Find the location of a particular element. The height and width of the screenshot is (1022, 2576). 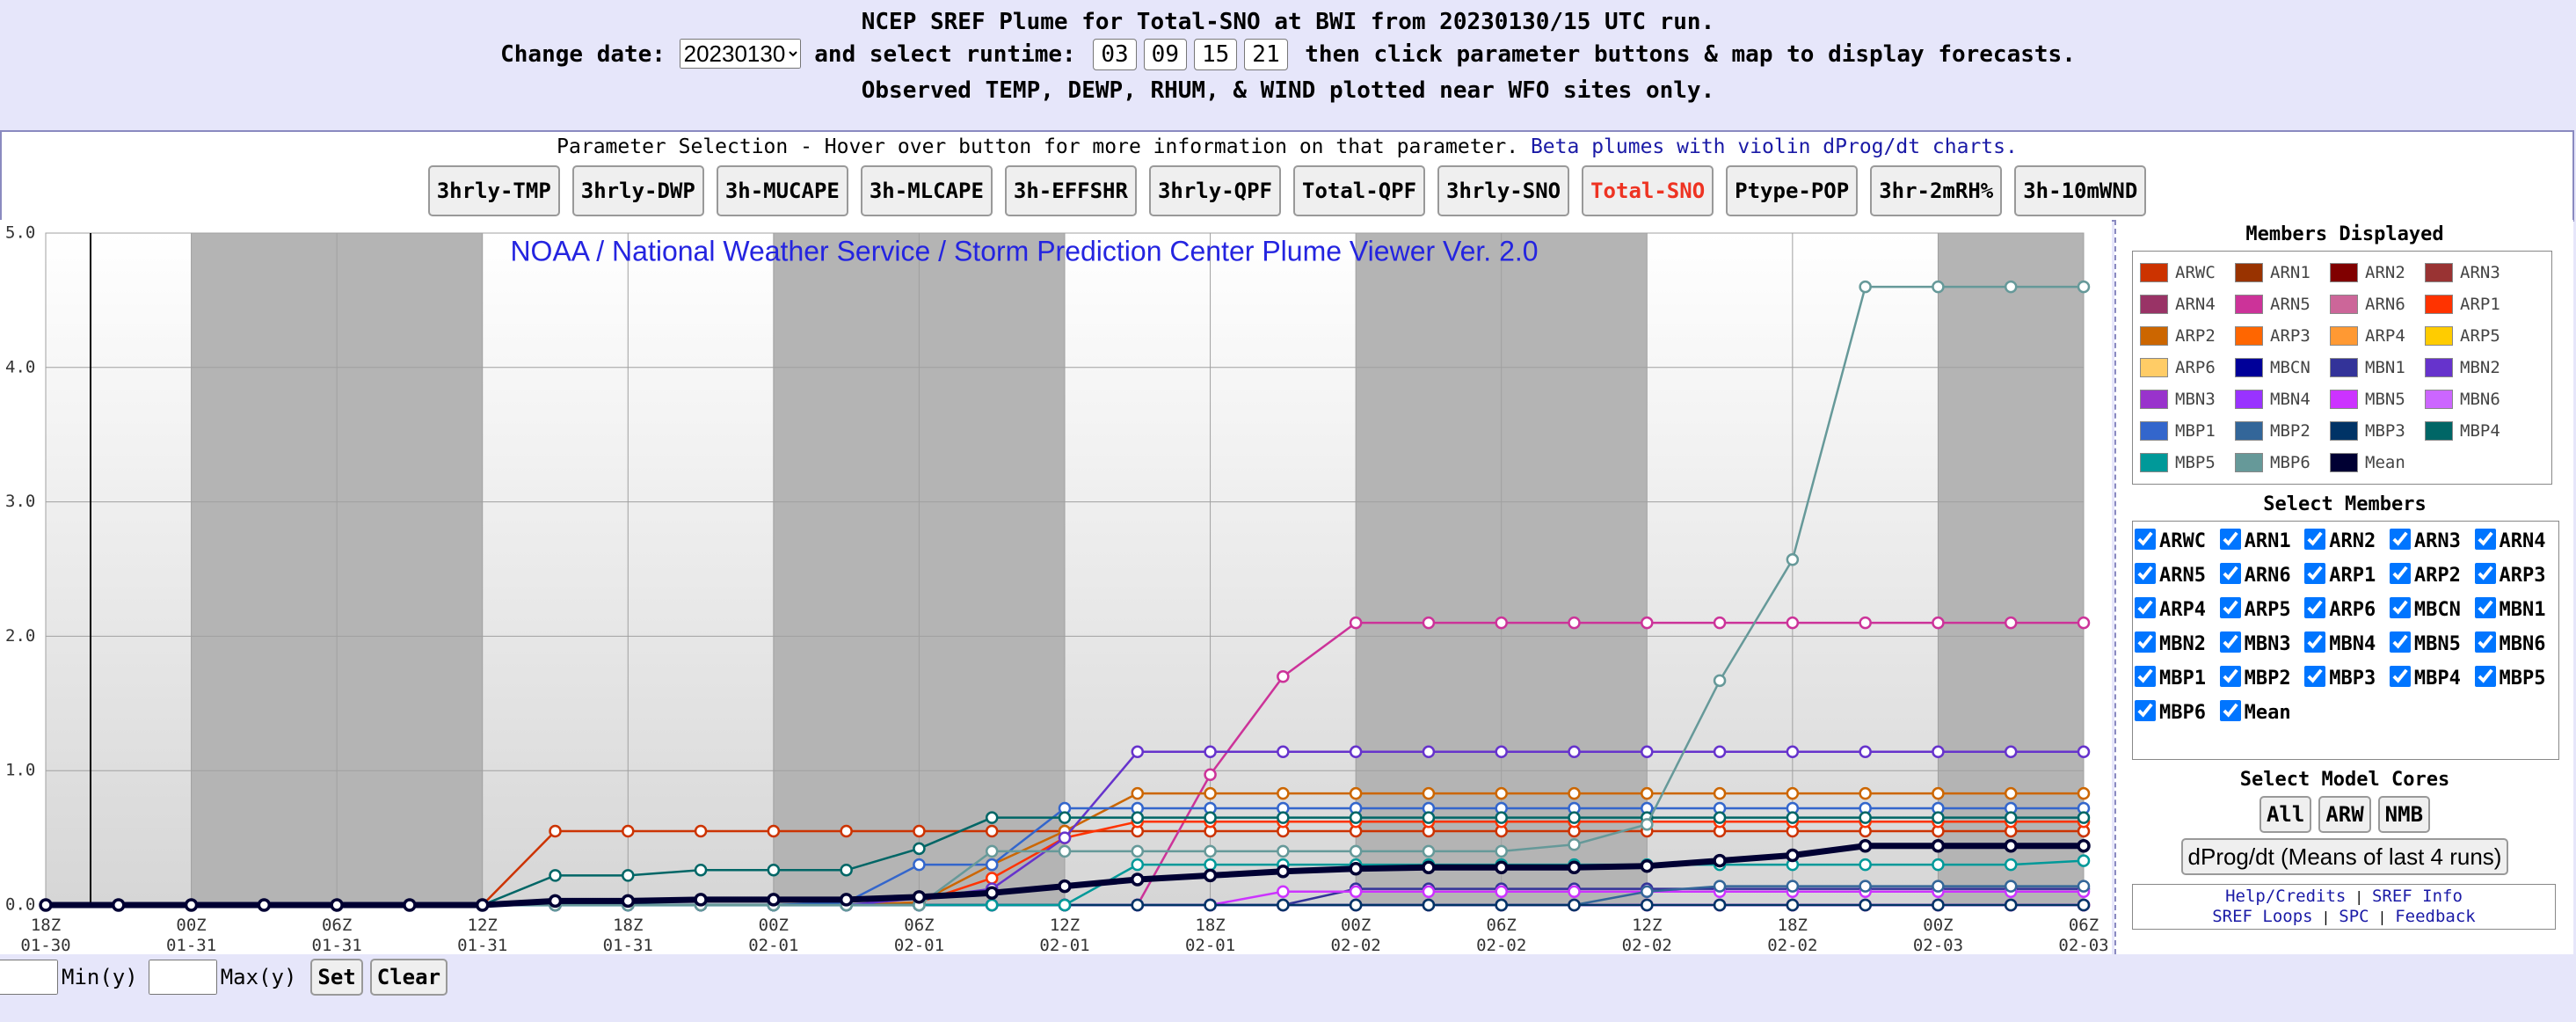

parameter-button: Total-QPF is located at coordinates (1359, 190).